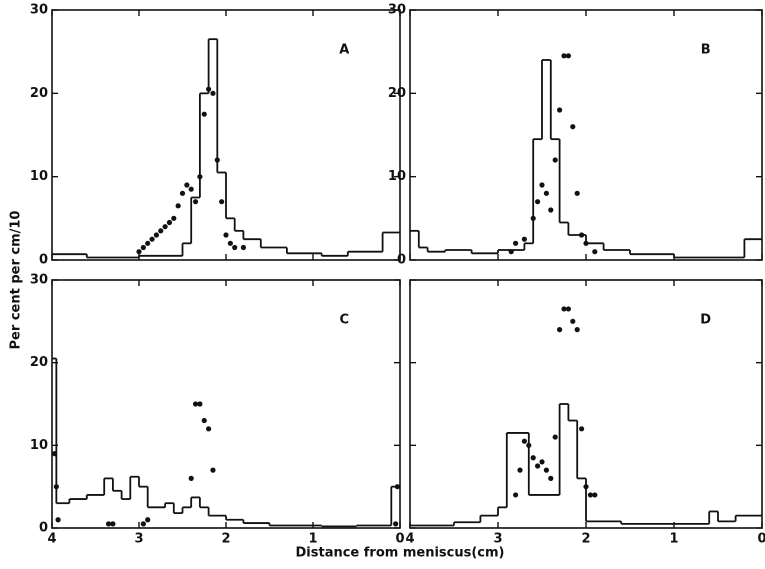 The height and width of the screenshot is (569, 765). What do you see at coordinates (225, 539) in the screenshot?
I see `x-tick-label: 2` at bounding box center [225, 539].